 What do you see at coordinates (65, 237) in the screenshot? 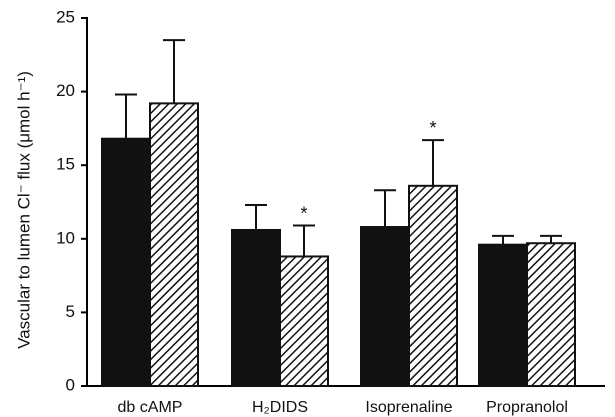
I see `y-tick-label: 10` at bounding box center [65, 237].